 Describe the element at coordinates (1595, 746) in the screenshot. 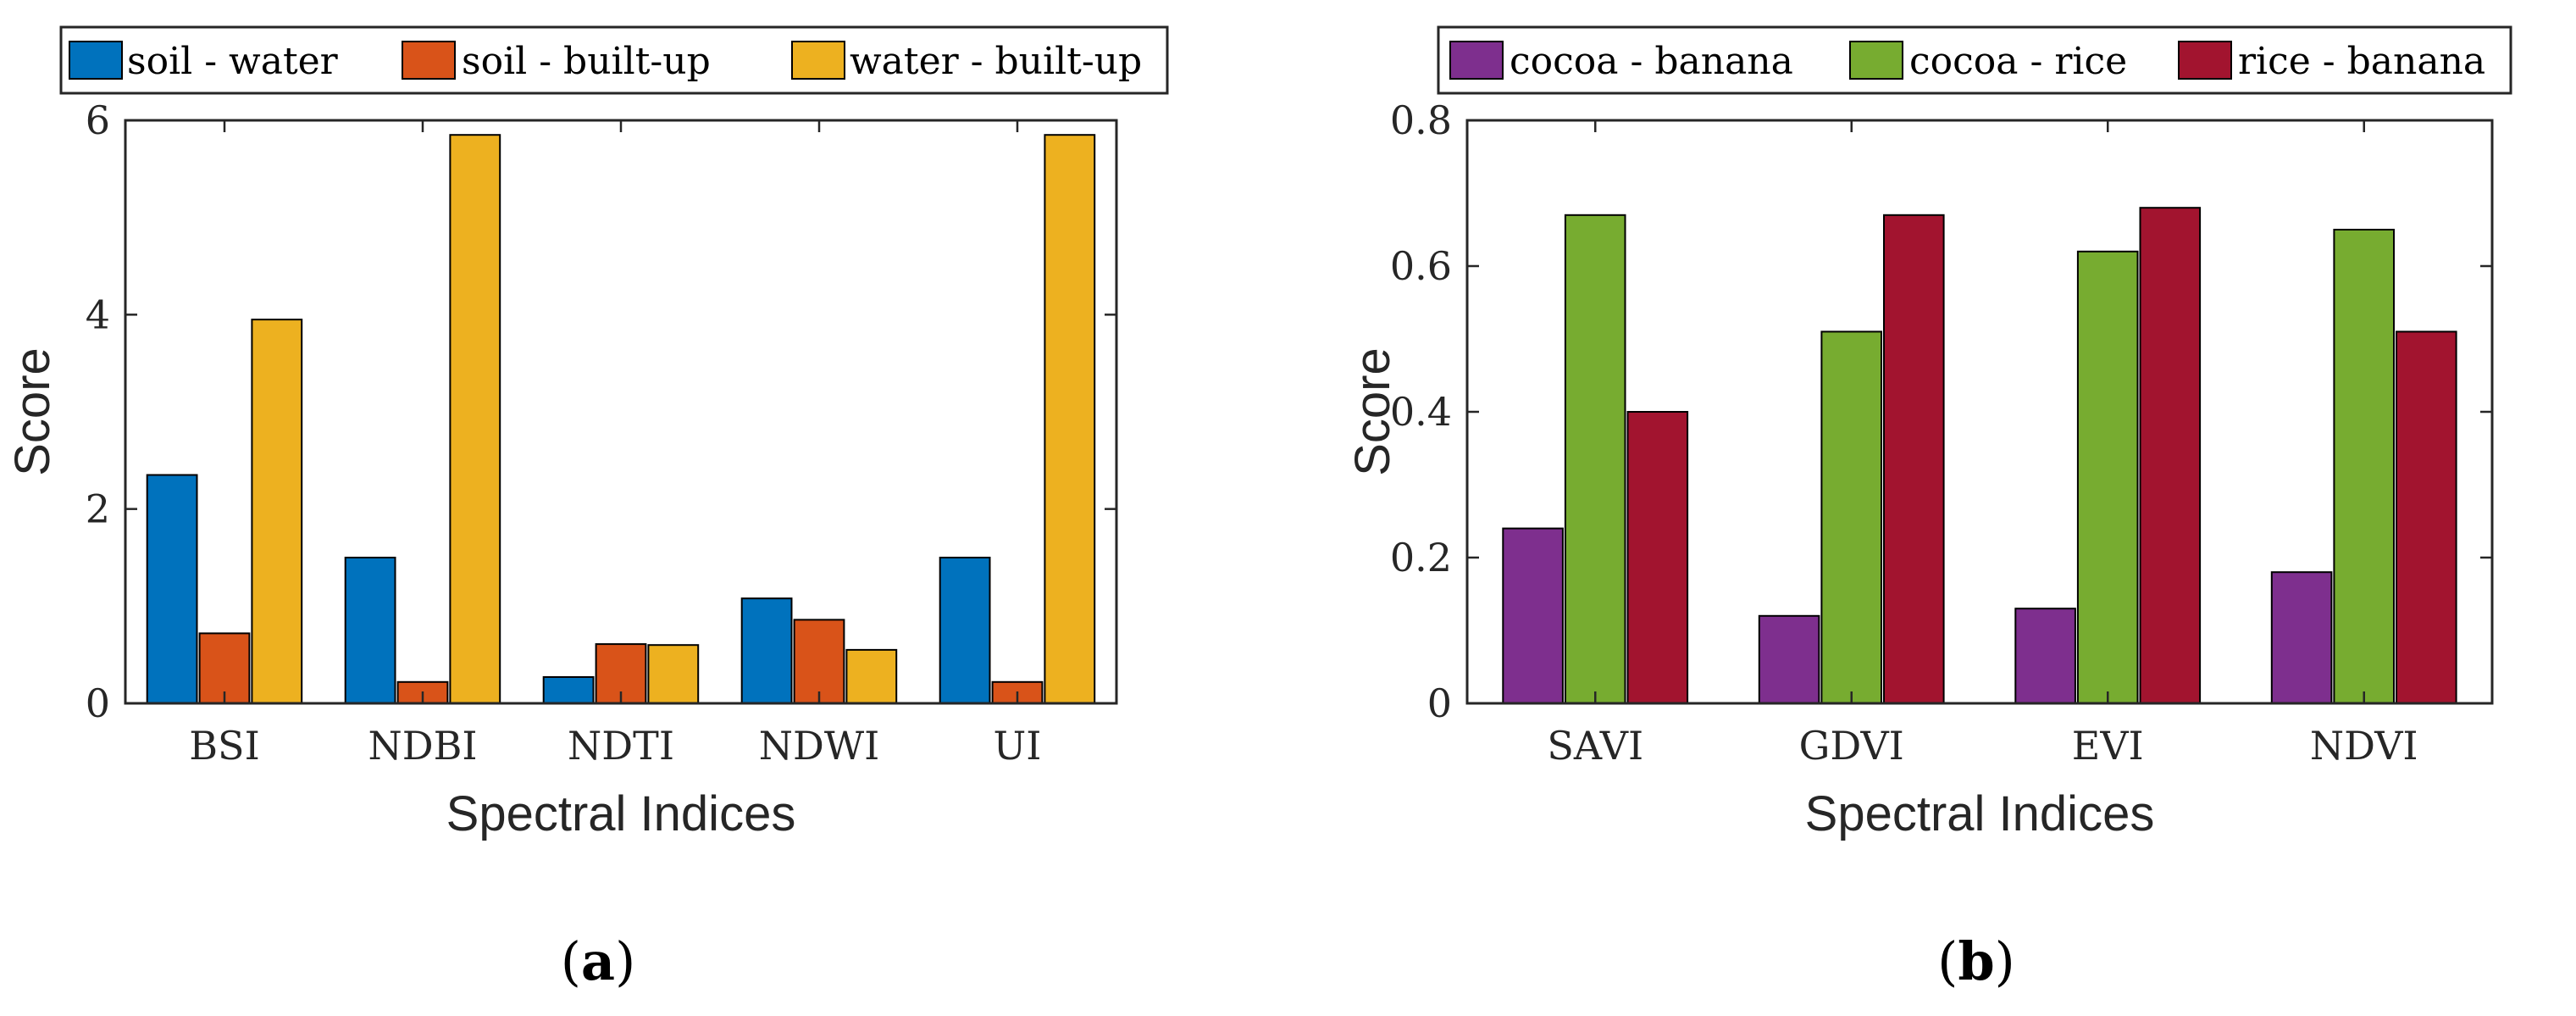

I see `x-tick-label: SAVI` at that location.